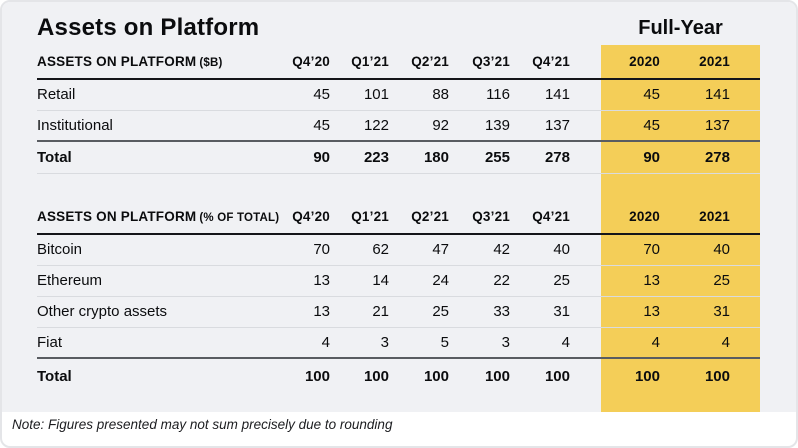 This screenshot has height=448, width=798. What do you see at coordinates (359, 281) in the screenshot?
I see `cell-value: 14` at bounding box center [359, 281].